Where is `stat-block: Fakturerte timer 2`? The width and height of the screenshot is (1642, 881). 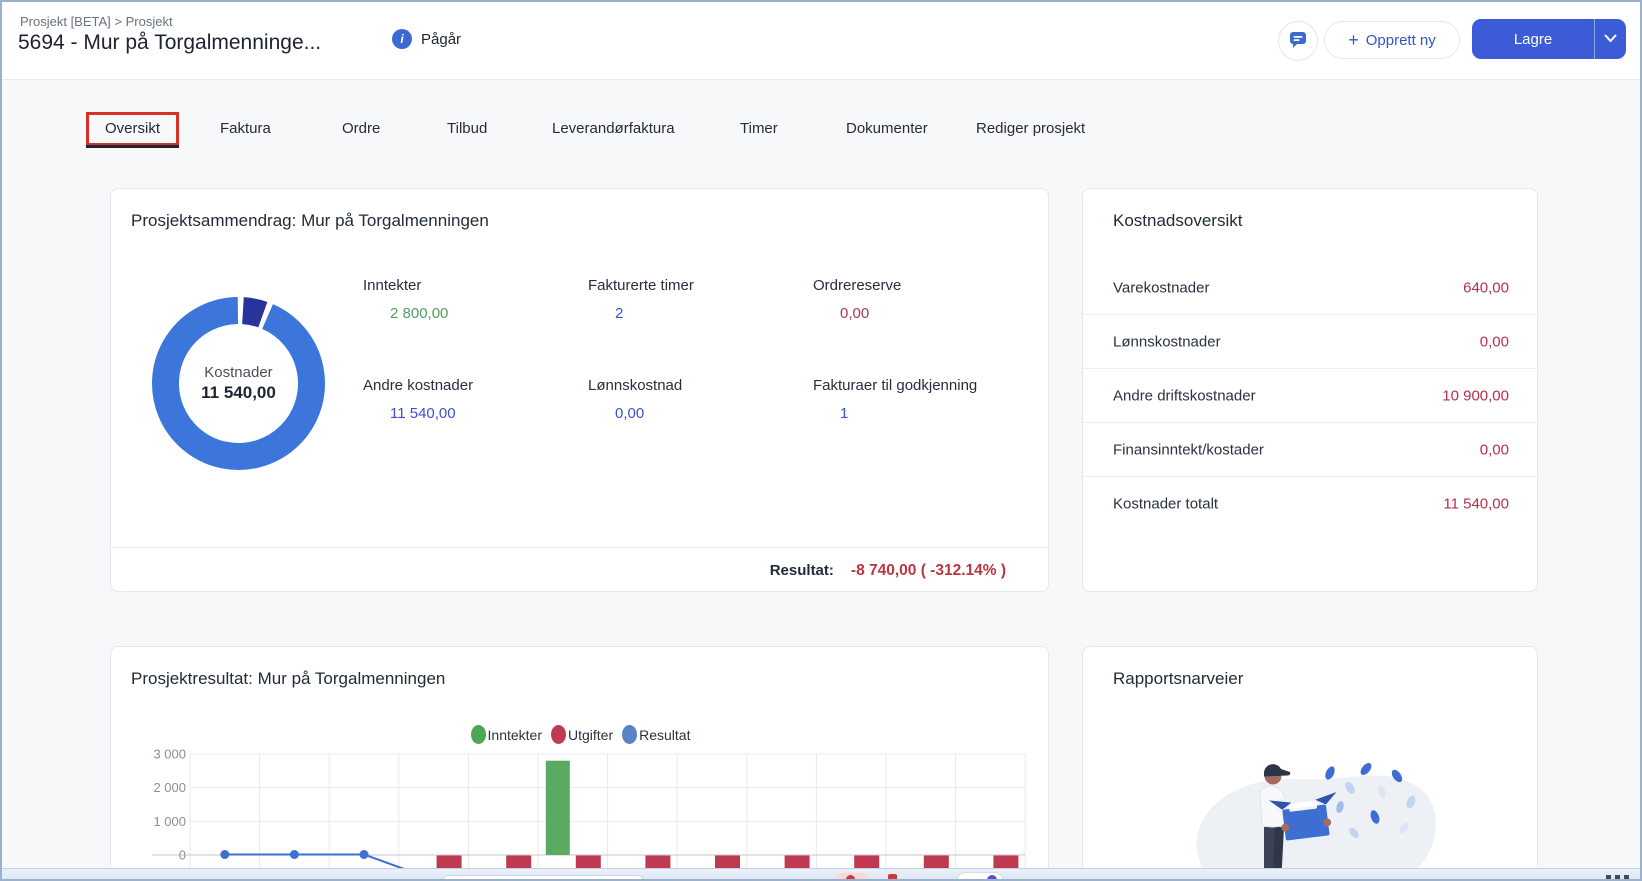
stat-block: Fakturerte timer 2 is located at coordinates (641, 299).